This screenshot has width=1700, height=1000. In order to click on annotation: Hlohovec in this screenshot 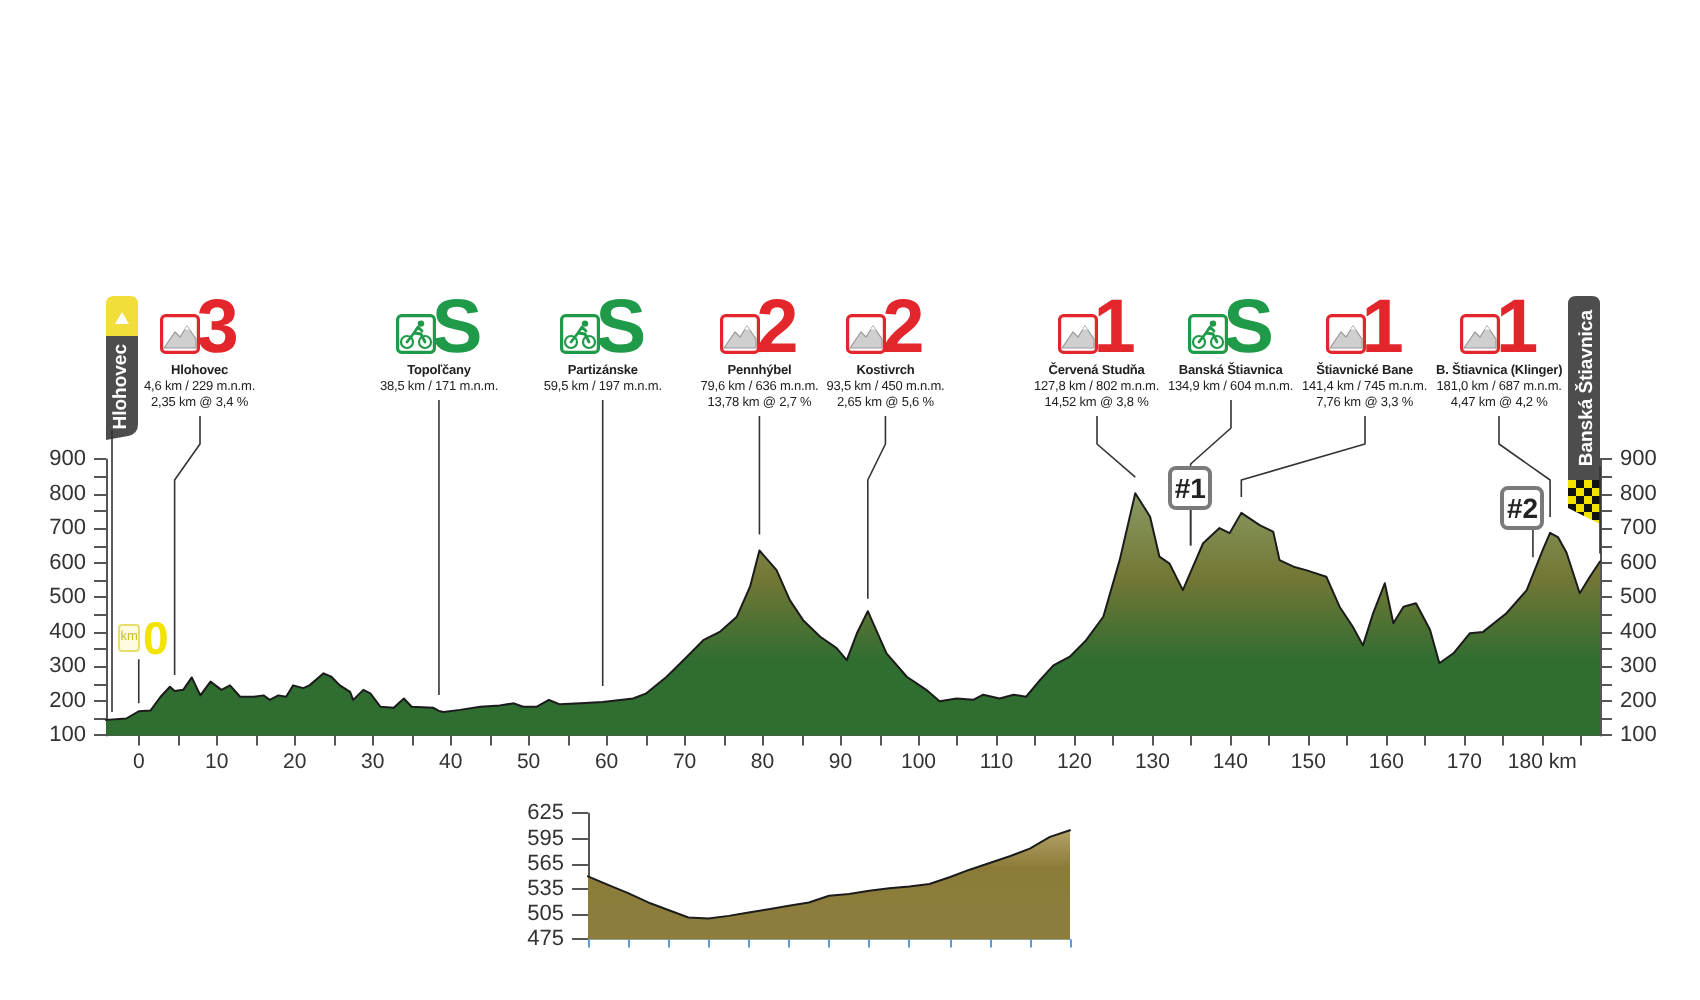, I will do `click(120, 387)`.